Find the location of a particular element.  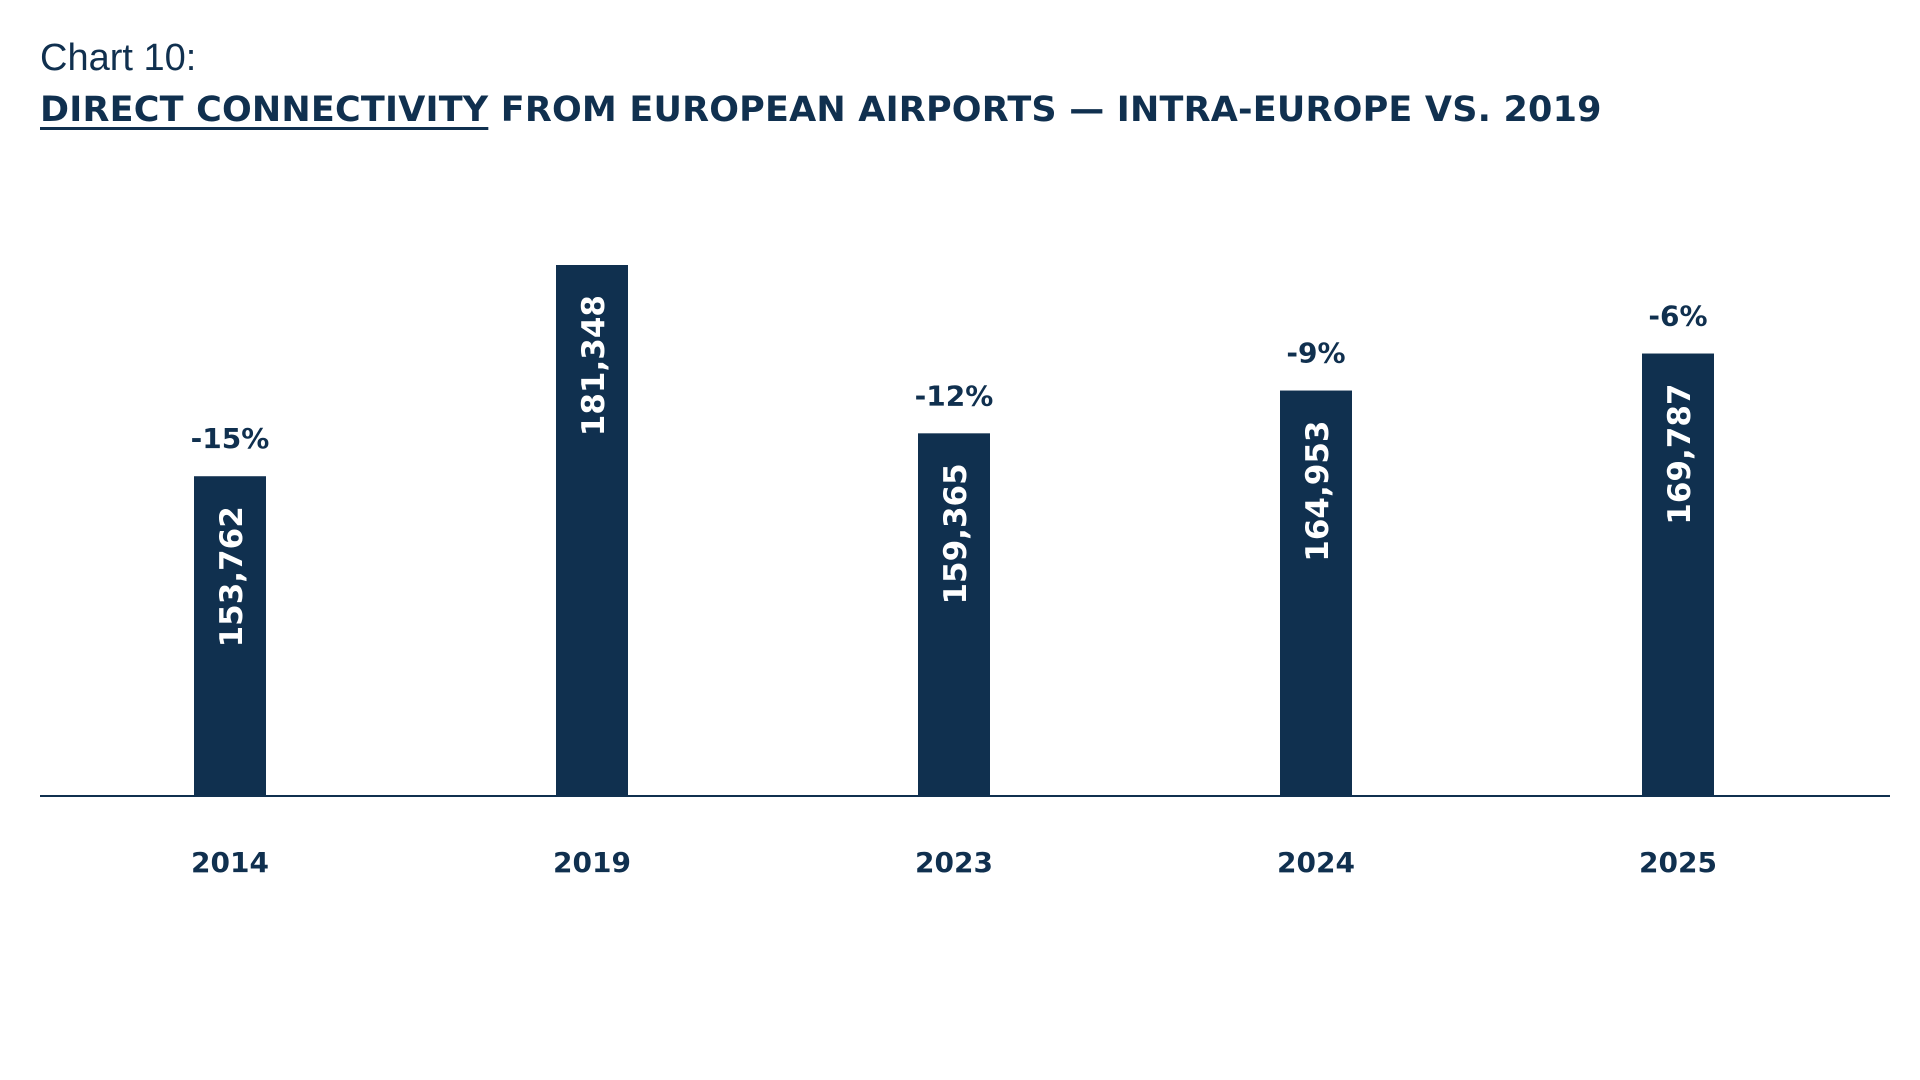

bar-value-label-2014: 153,762 is located at coordinates (232, 576).